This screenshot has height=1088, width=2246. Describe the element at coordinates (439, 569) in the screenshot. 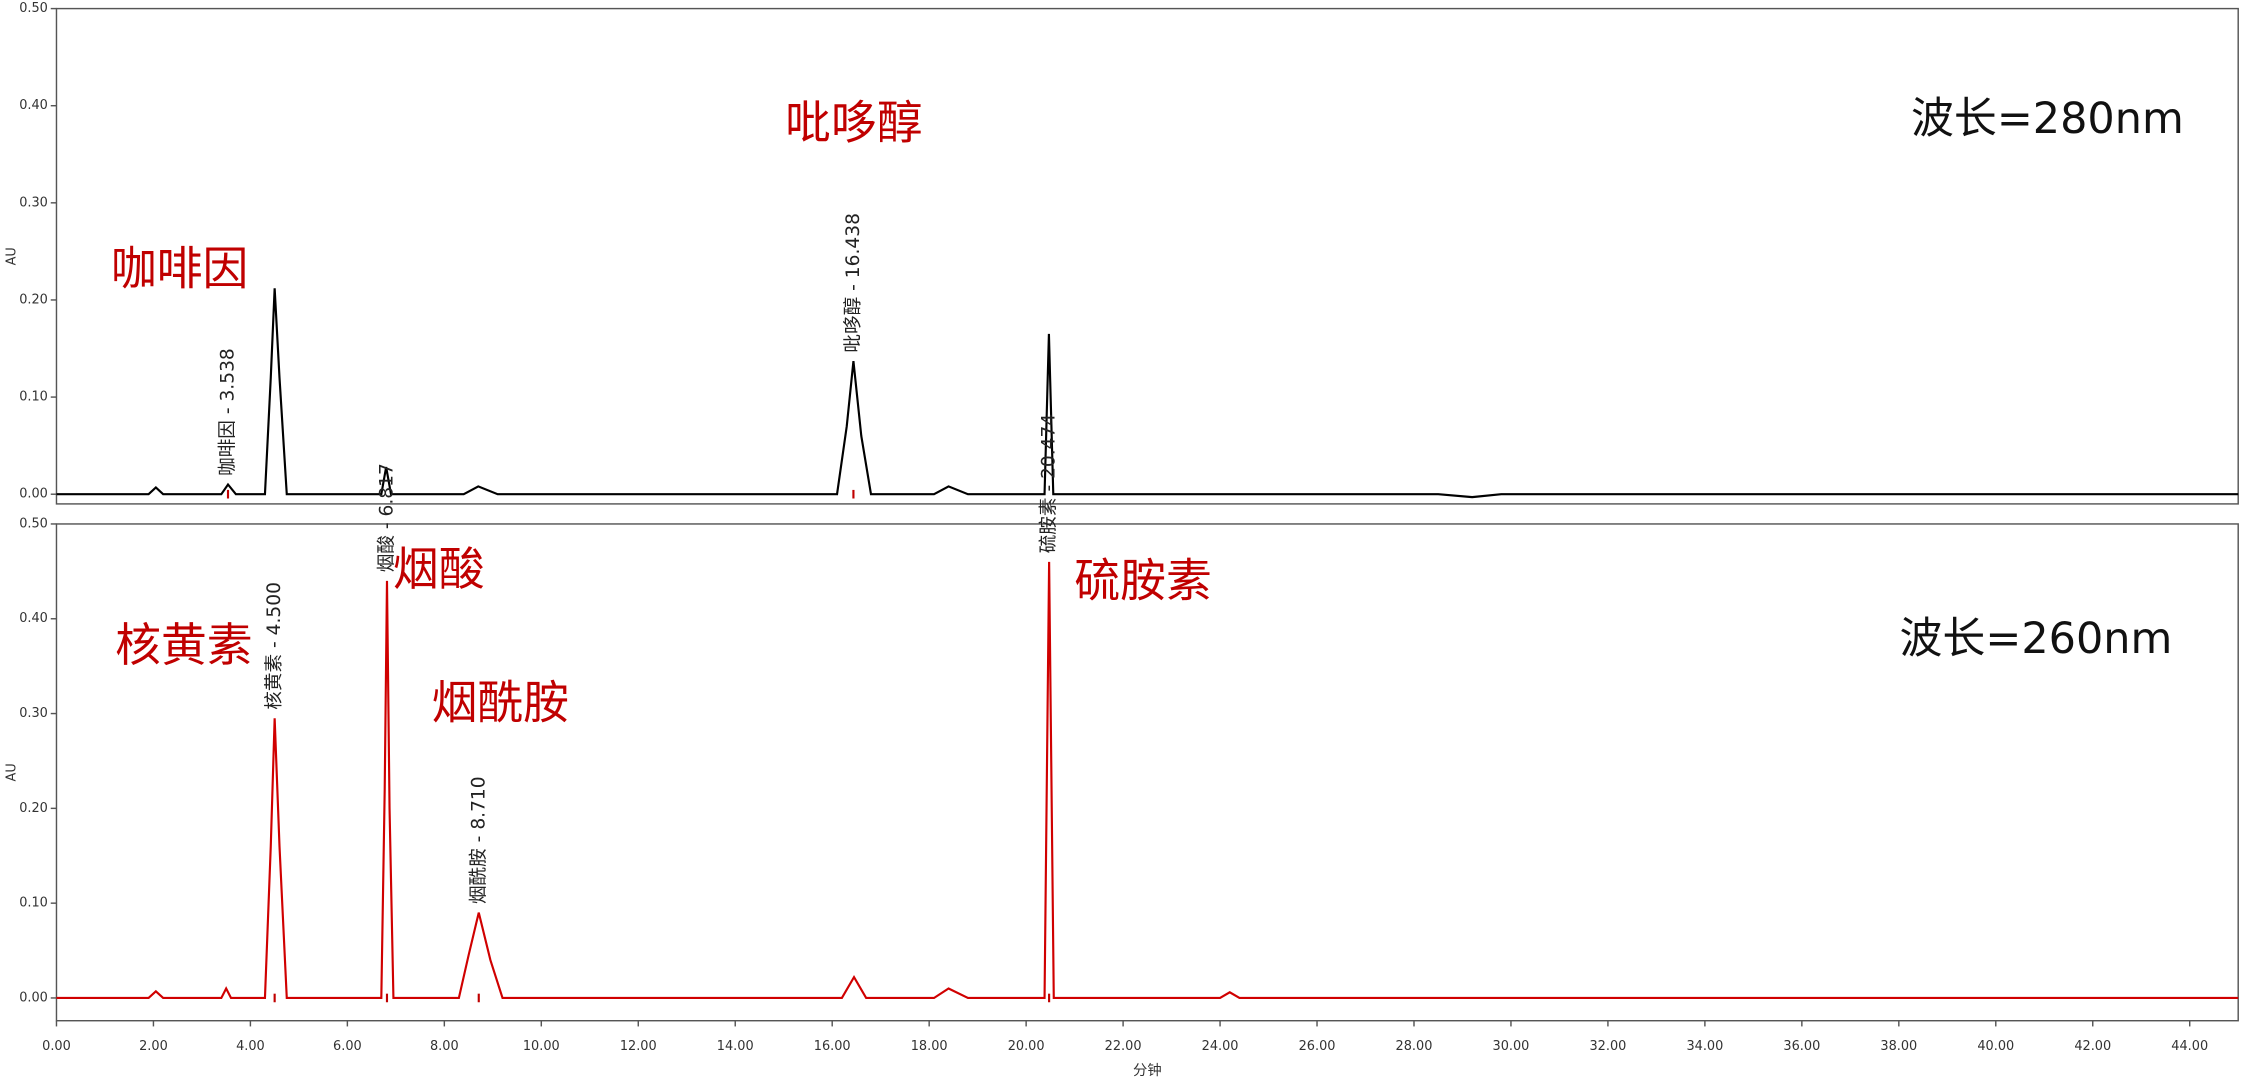

I see `peak-name: 烟酸` at that location.